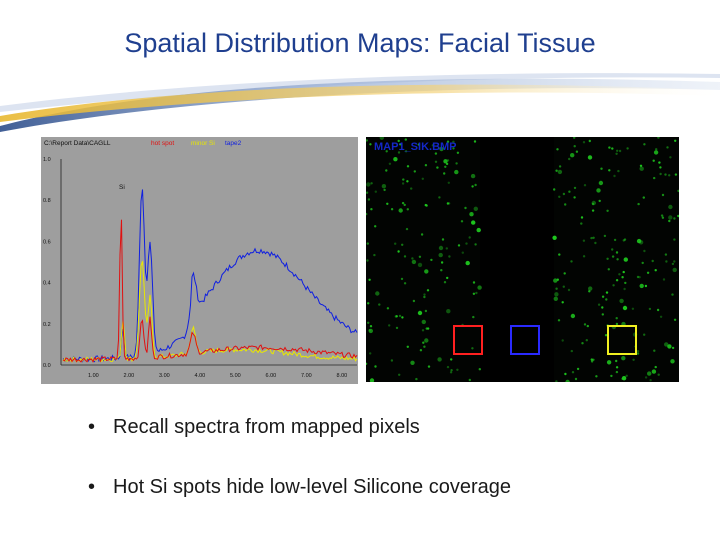  I want to click on x-tick-label: 8.00, so click(342, 376).